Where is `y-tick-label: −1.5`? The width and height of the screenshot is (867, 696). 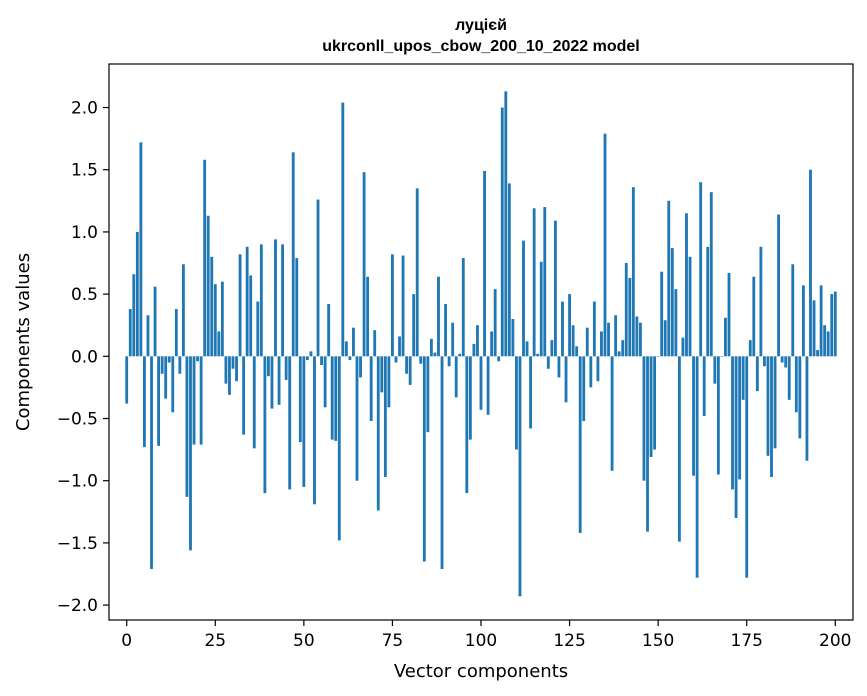 y-tick-label: −1.5 is located at coordinates (77, 544).